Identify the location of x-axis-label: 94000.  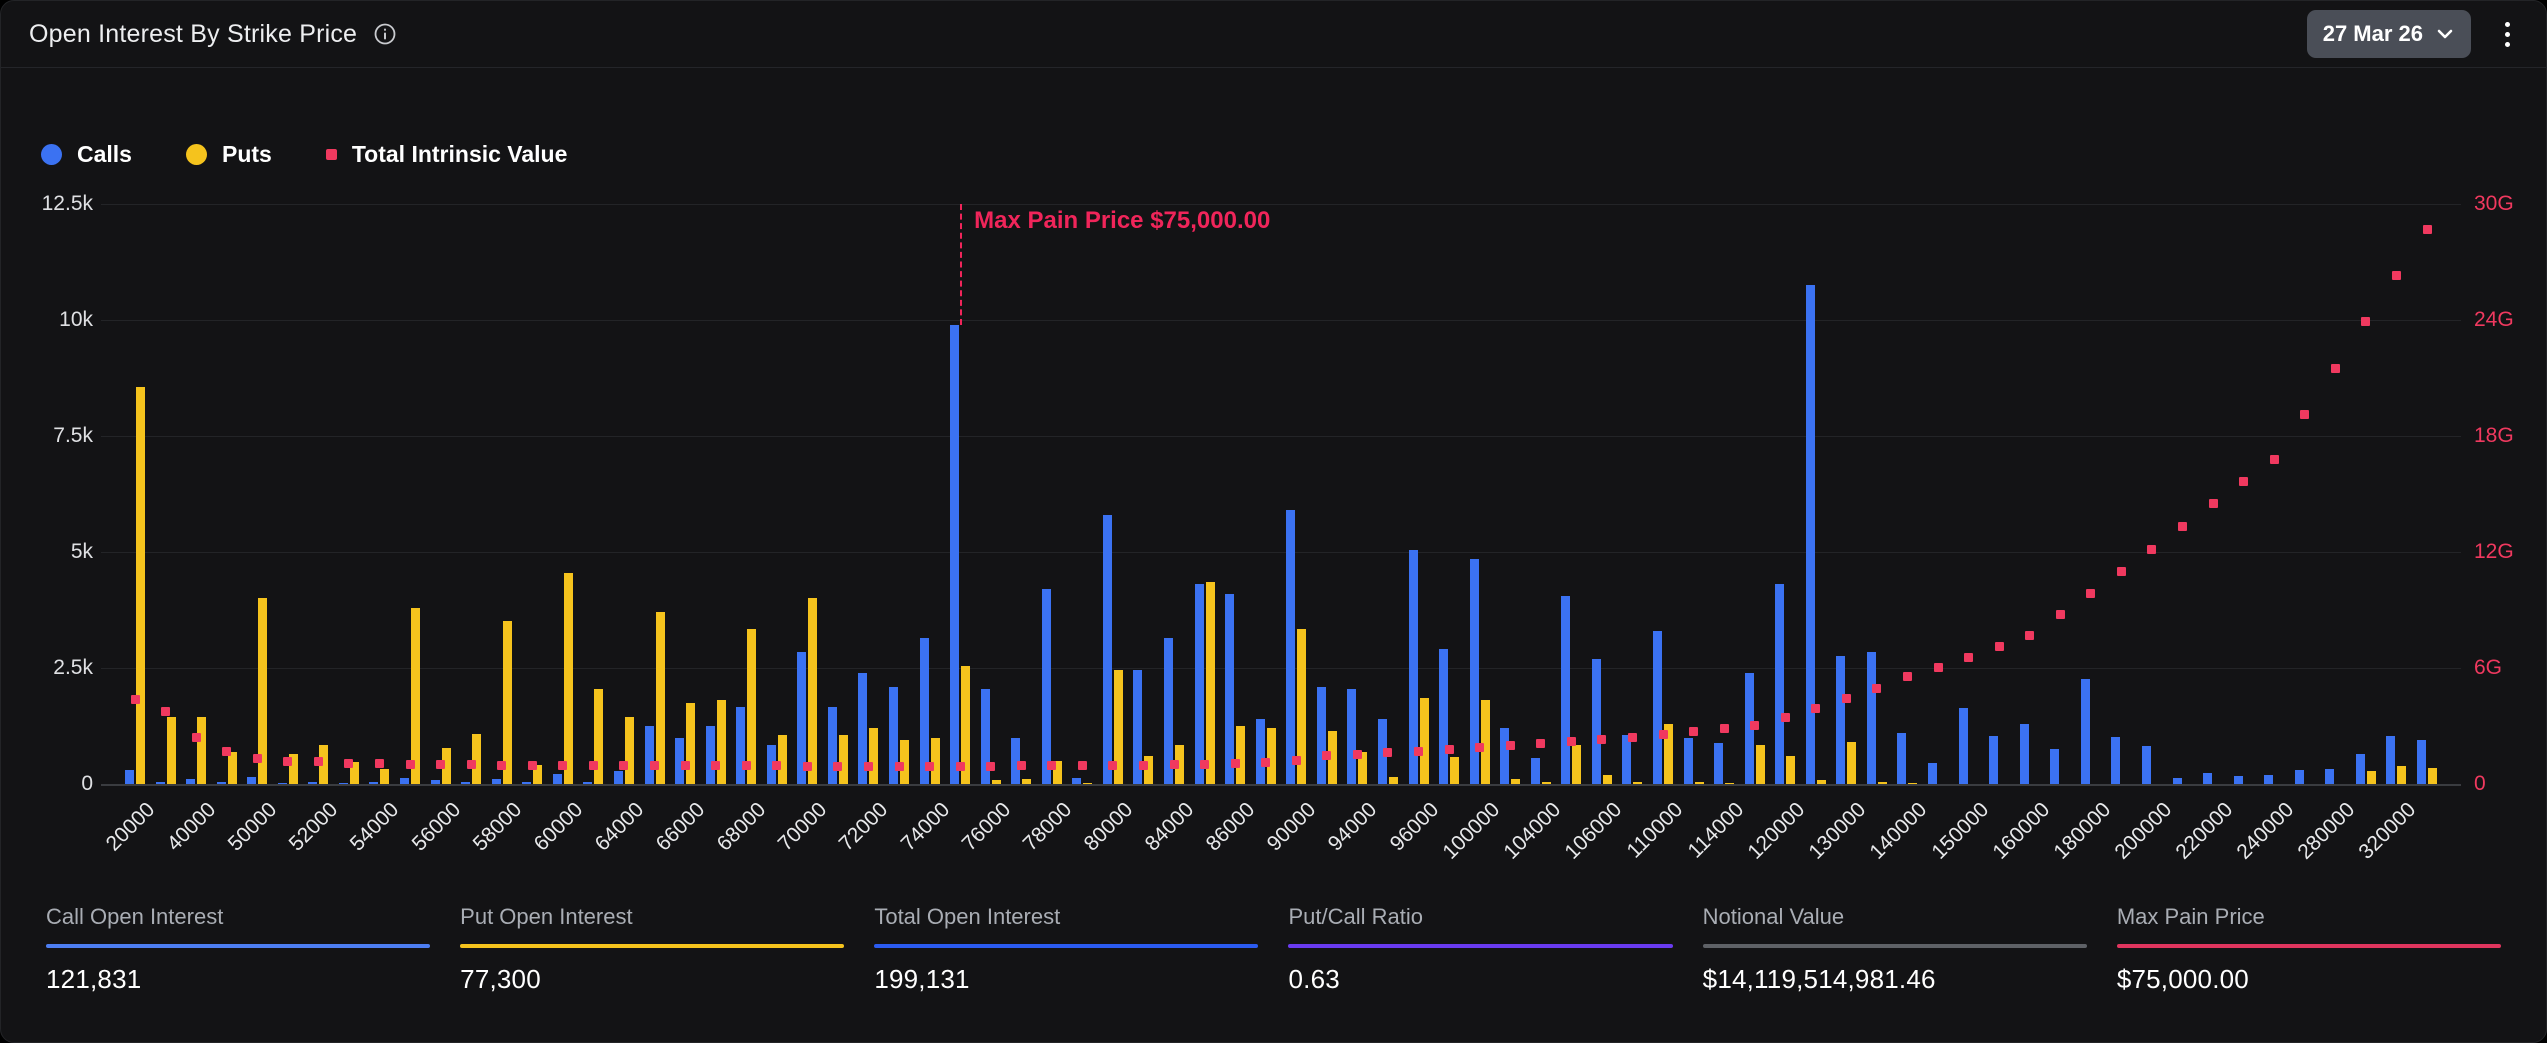
(1353, 827).